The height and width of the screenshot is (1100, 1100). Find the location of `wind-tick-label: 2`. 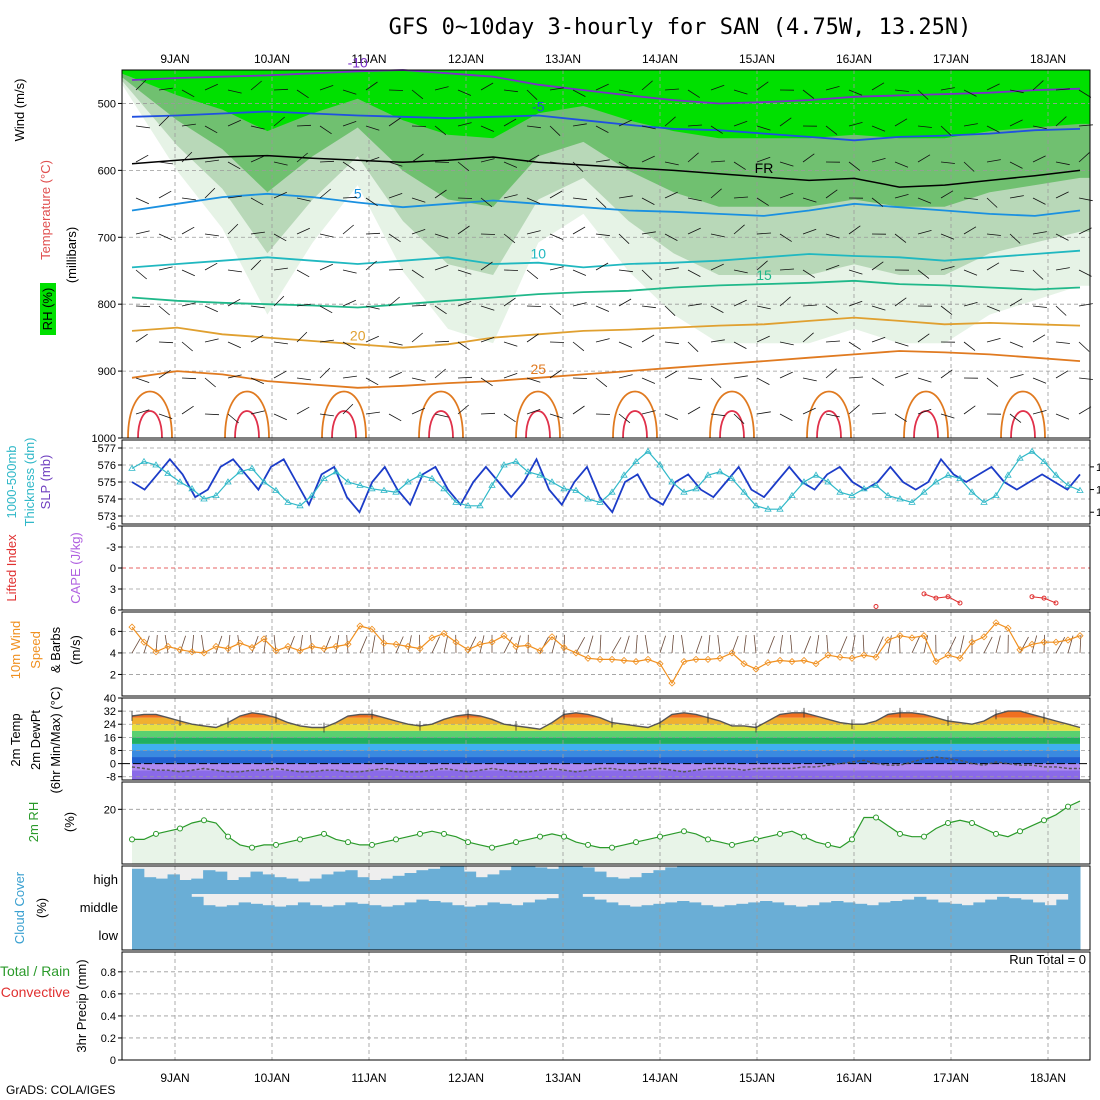

wind-tick-label: 2 is located at coordinates (113, 675).